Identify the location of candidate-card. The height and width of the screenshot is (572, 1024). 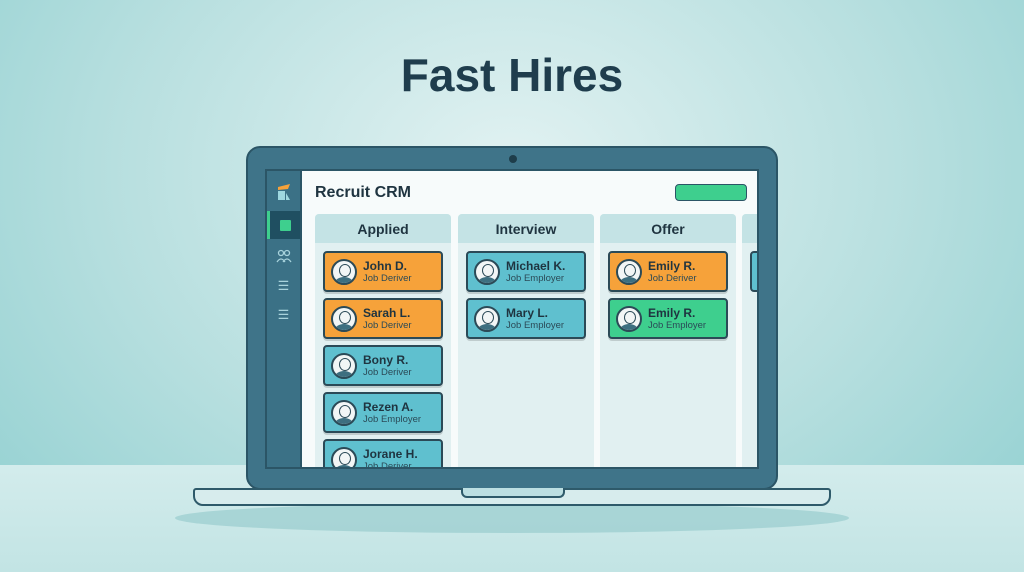
(753, 271).